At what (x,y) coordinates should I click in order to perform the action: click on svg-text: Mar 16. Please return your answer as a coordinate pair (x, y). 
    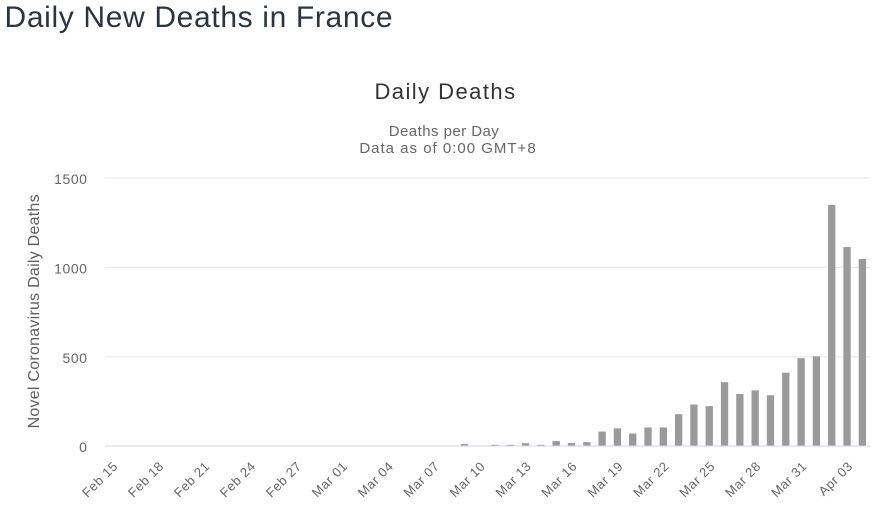
    Looking at the image, I should click on (559, 479).